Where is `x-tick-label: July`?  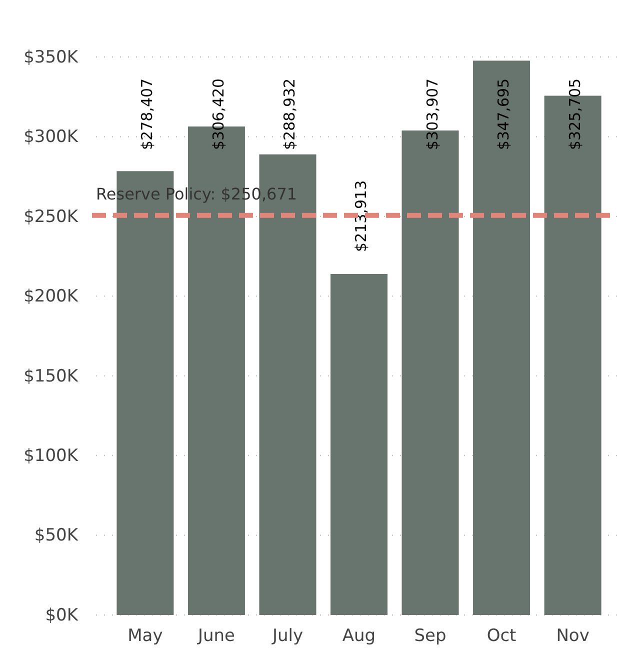
x-tick-label: July is located at coordinates (287, 636).